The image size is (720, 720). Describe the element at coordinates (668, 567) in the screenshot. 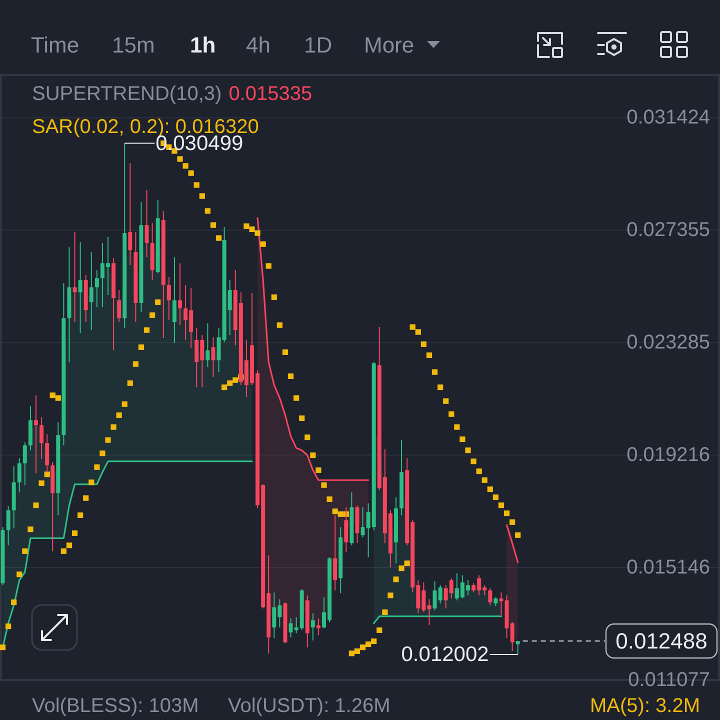

I see `y-tick-label: 0.015146` at that location.